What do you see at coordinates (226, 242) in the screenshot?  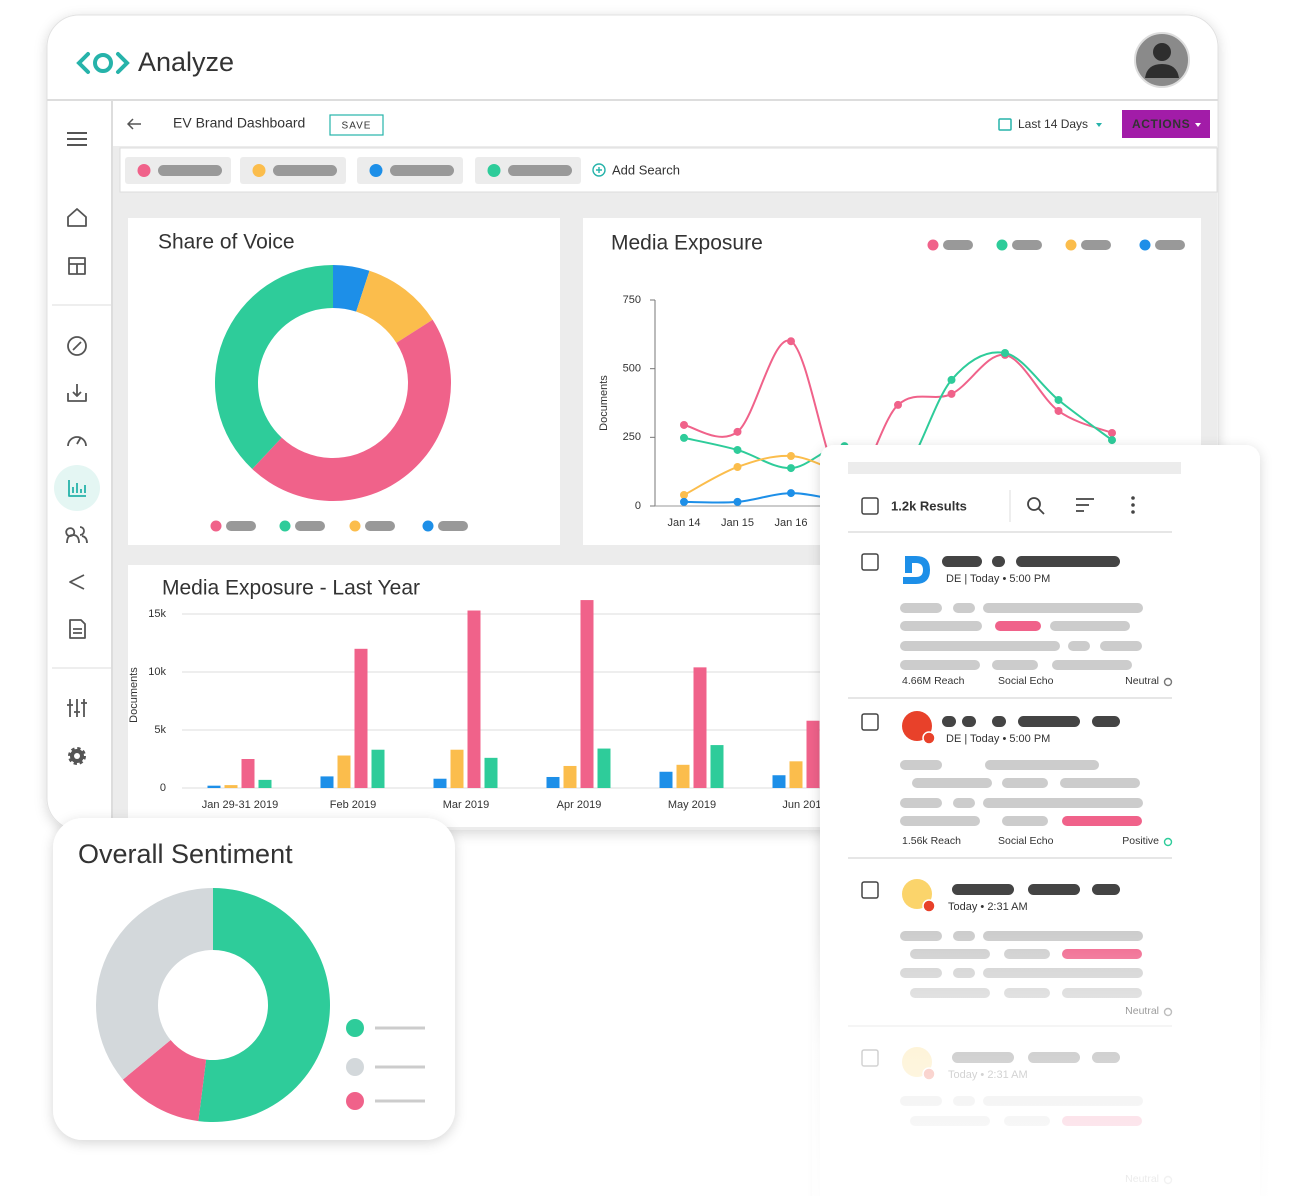 I see `chart-title: Share of Voice` at bounding box center [226, 242].